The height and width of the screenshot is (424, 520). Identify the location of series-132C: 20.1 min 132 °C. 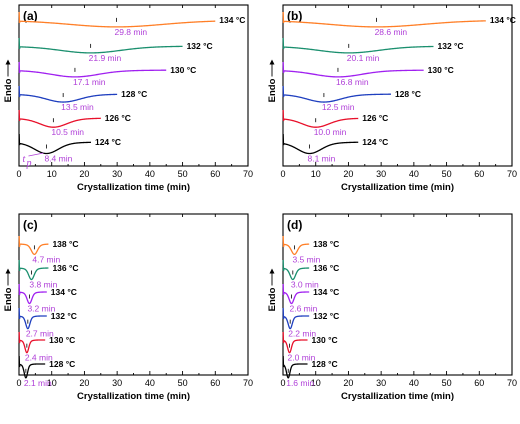
(373, 50).